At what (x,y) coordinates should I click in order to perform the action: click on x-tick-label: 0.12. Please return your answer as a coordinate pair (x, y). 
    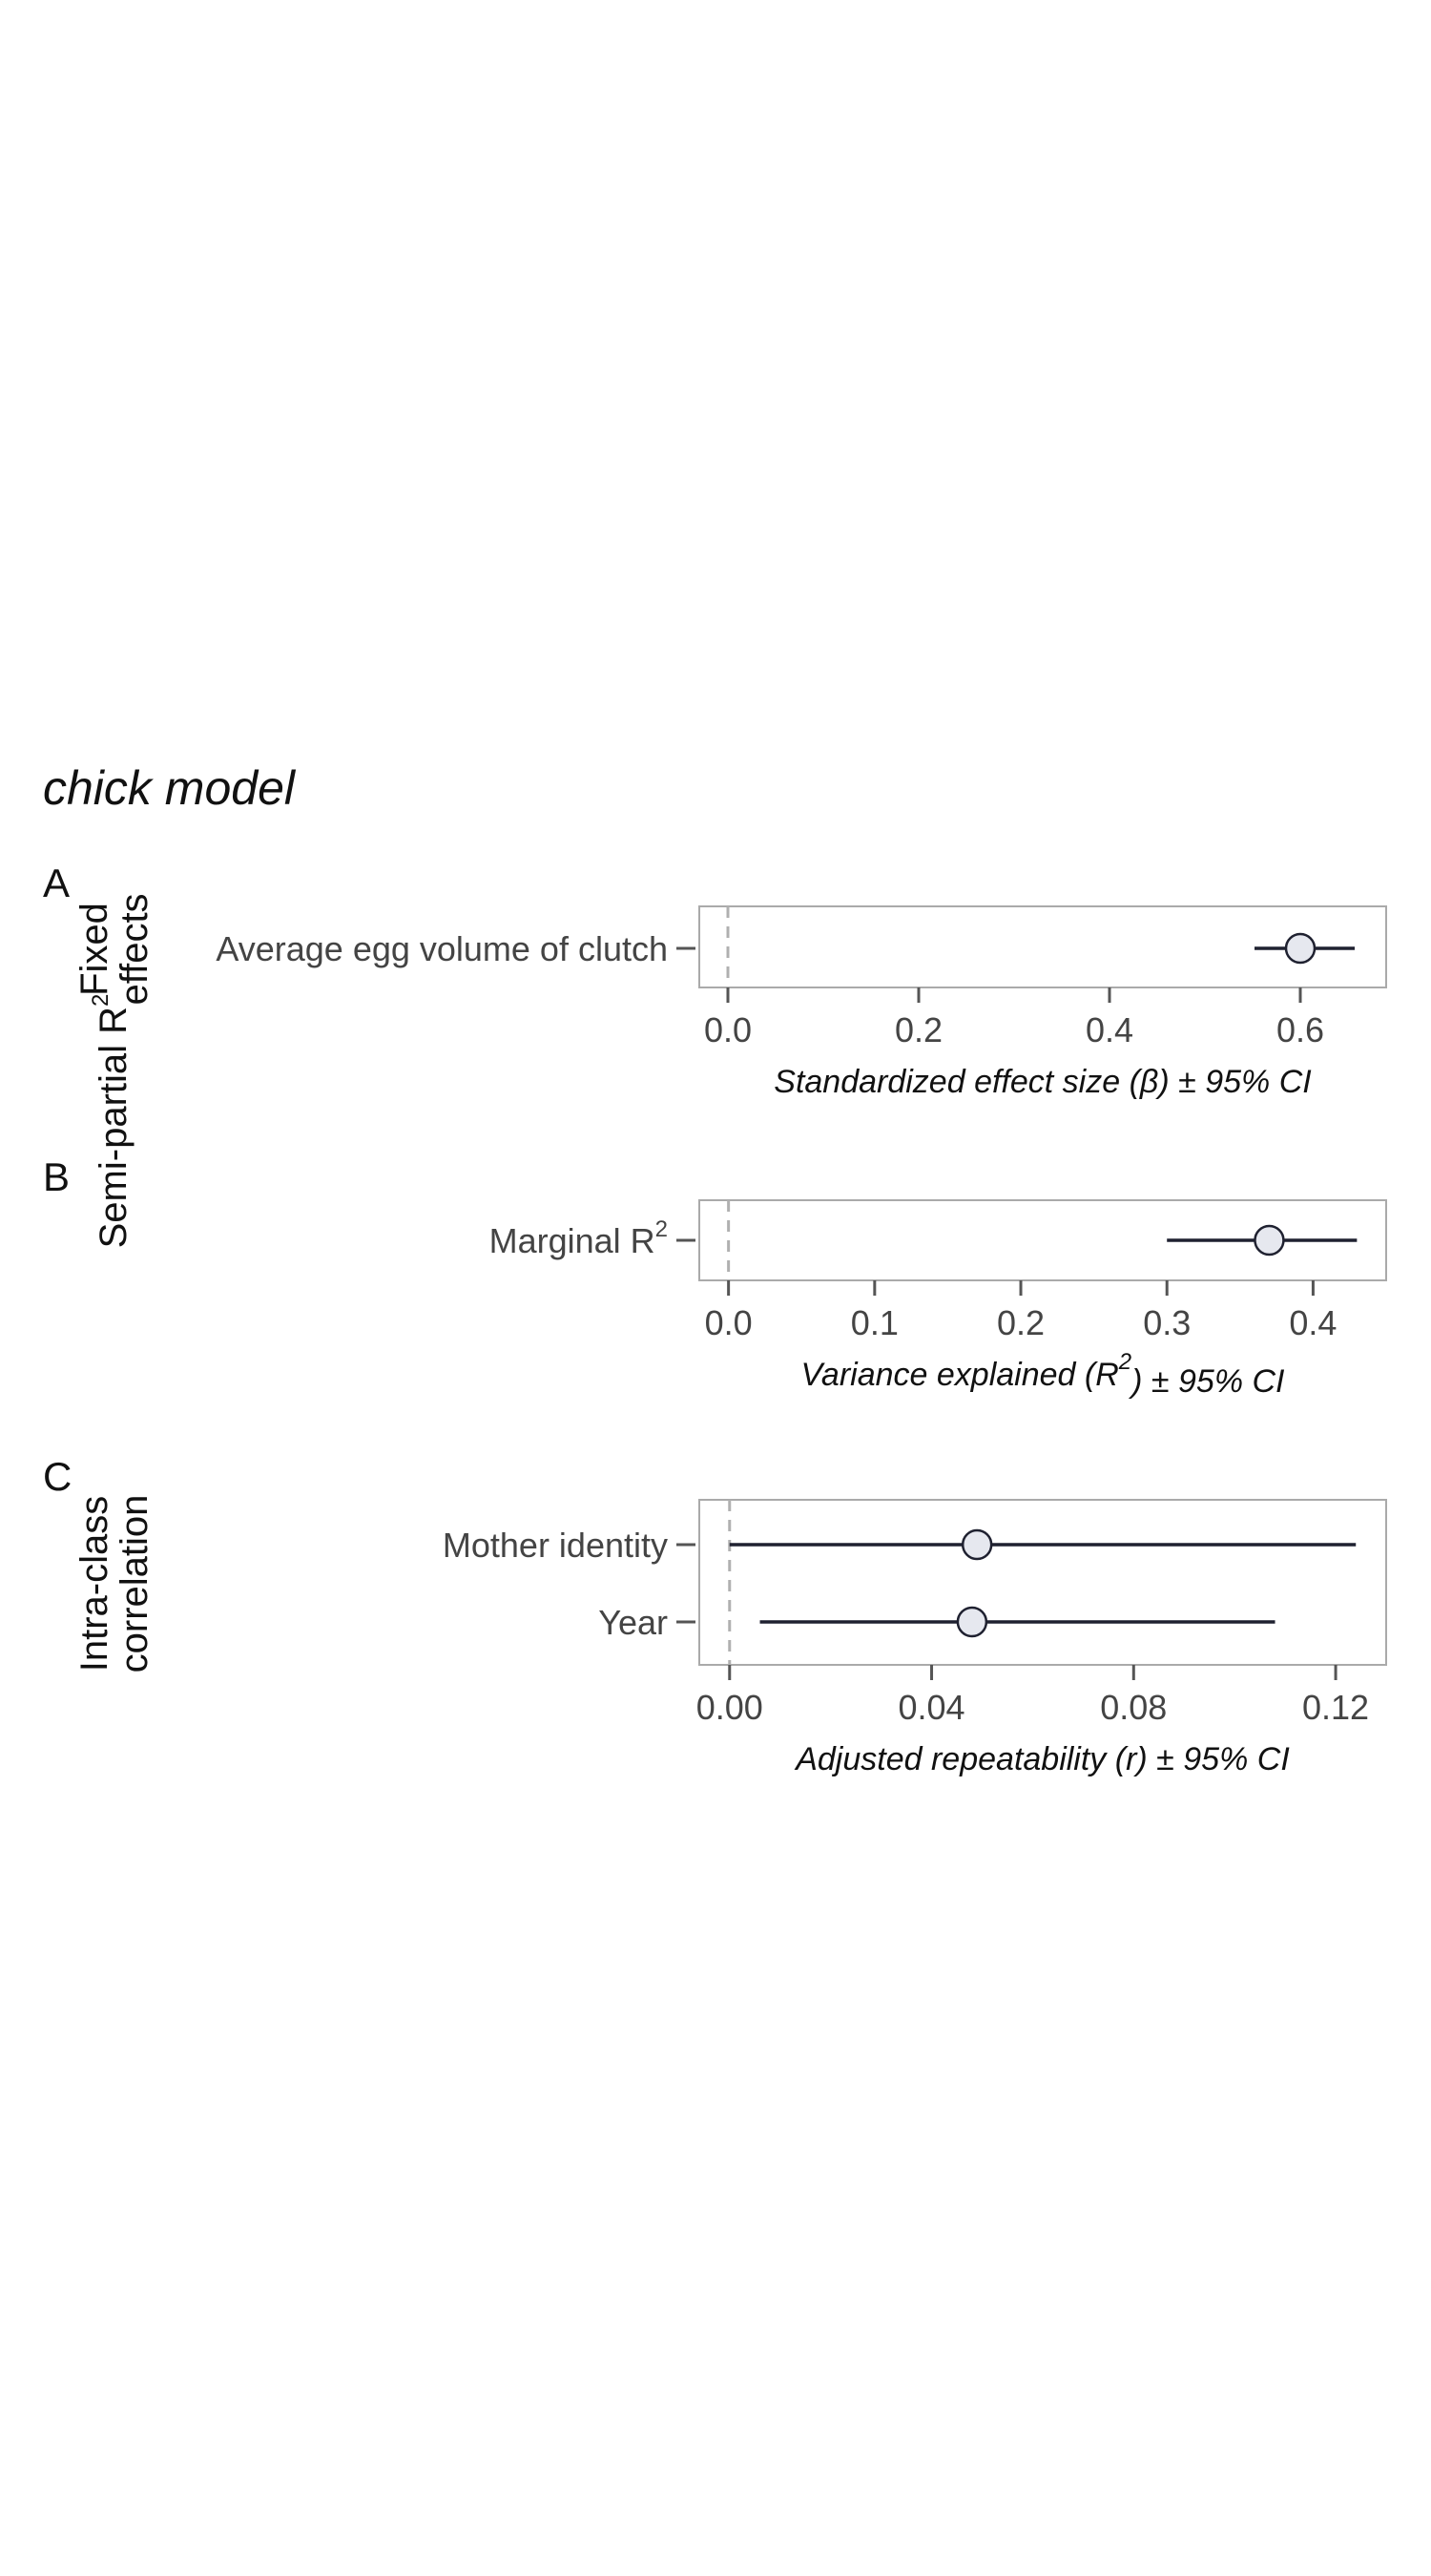
    Looking at the image, I should click on (1335, 1707).